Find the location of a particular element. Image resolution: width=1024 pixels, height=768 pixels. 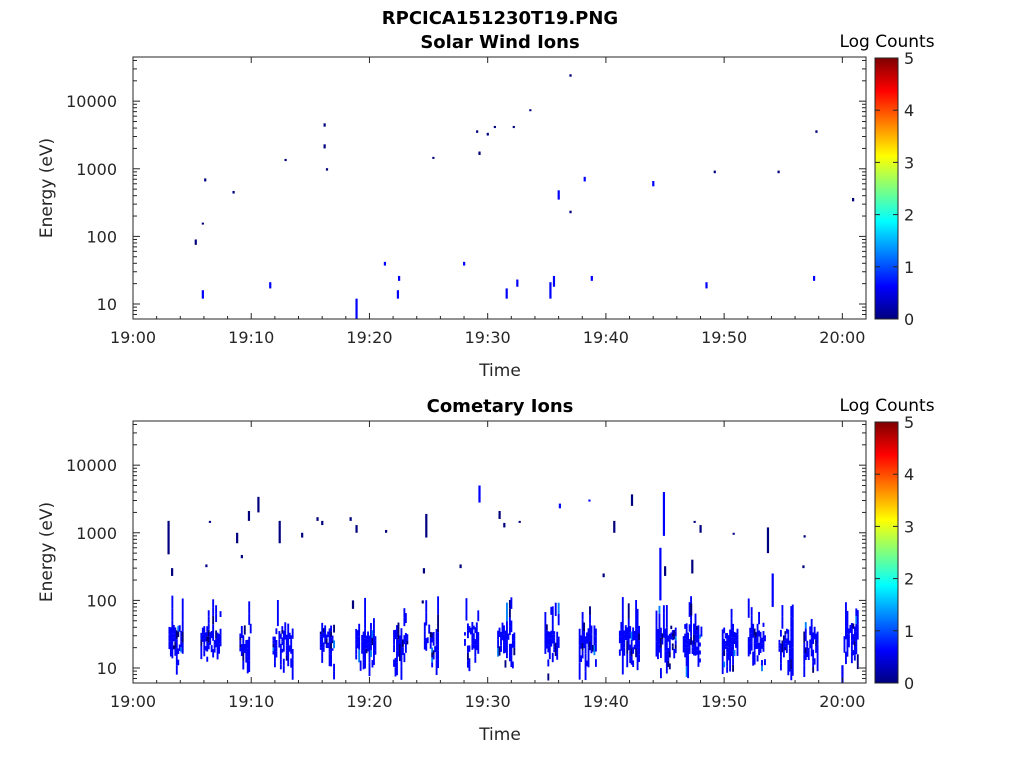

cometary-title: Cometary Ions is located at coordinates (500, 406).